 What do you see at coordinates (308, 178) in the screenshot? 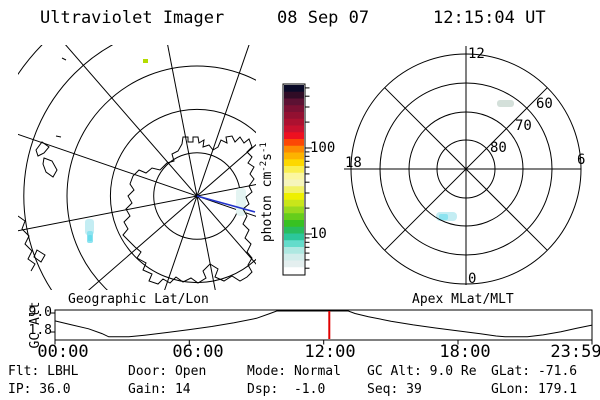
I see `colorbar-ticks` at bounding box center [308, 178].